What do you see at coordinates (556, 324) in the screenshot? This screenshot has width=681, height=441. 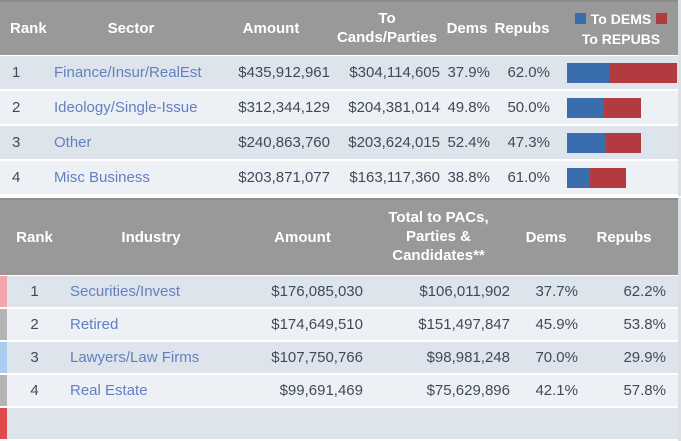 I see `industry-dems-pct: 45.9%` at bounding box center [556, 324].